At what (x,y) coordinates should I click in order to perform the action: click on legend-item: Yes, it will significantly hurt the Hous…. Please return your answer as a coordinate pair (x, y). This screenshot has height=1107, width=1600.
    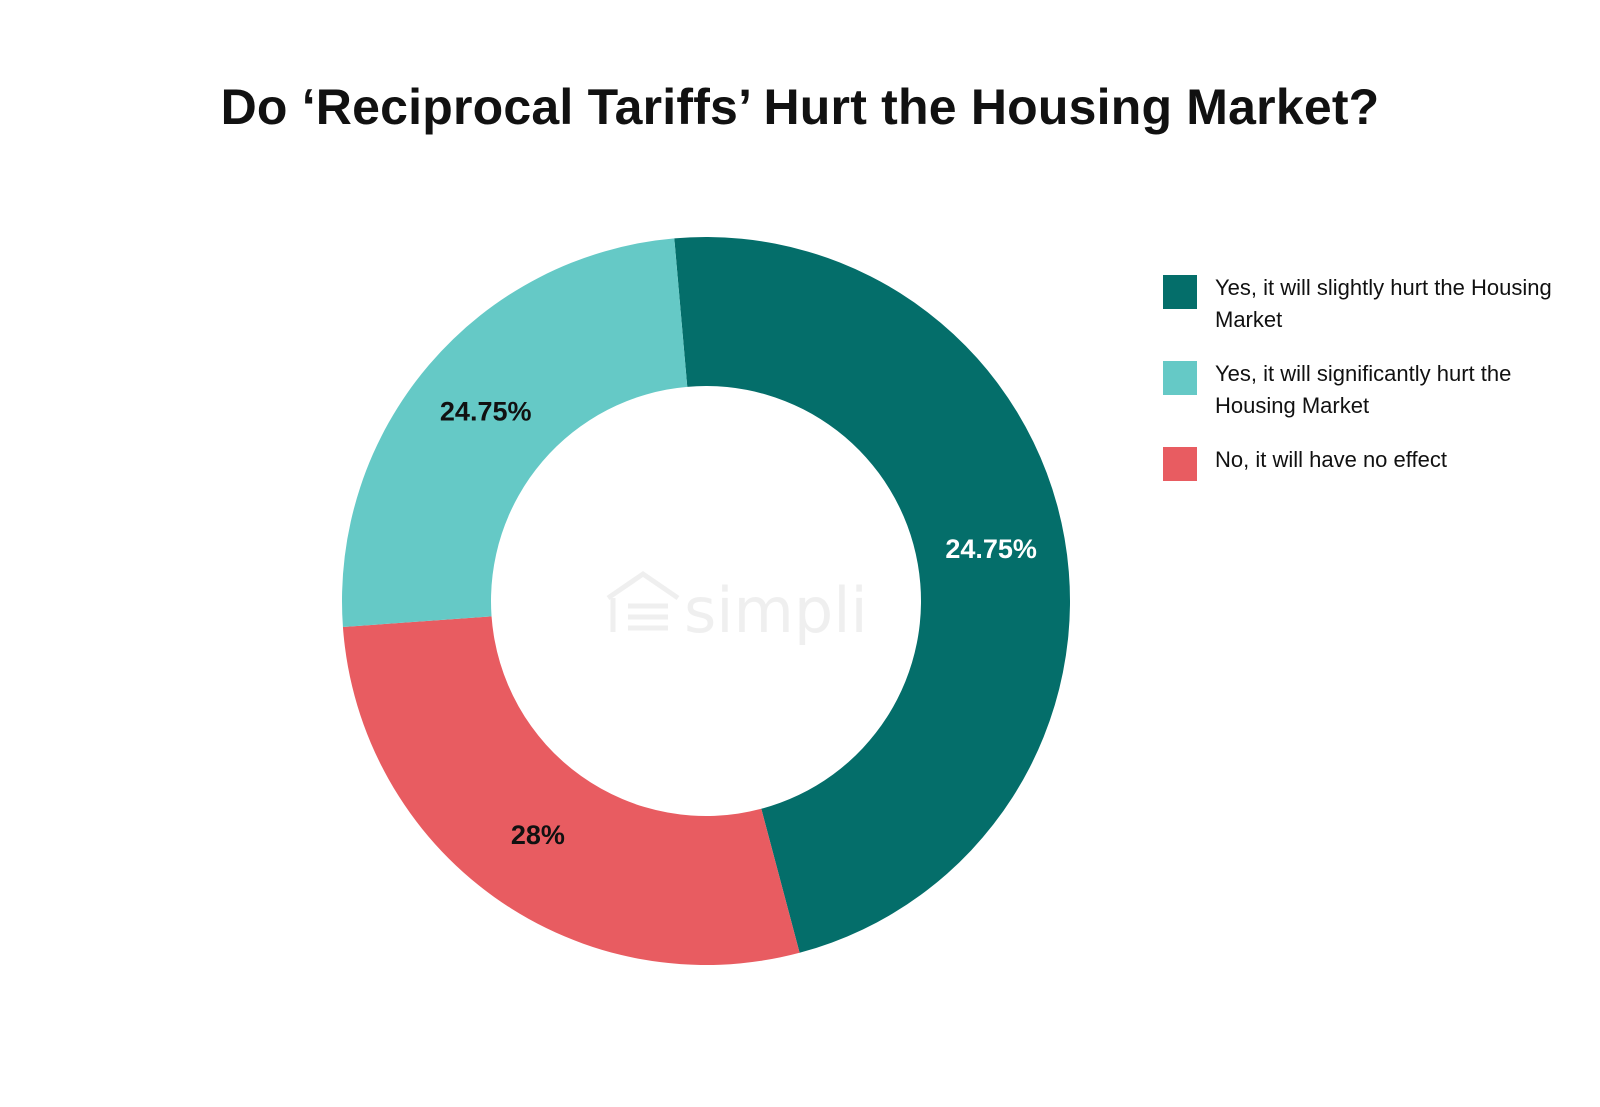
    Looking at the image, I should click on (1373, 390).